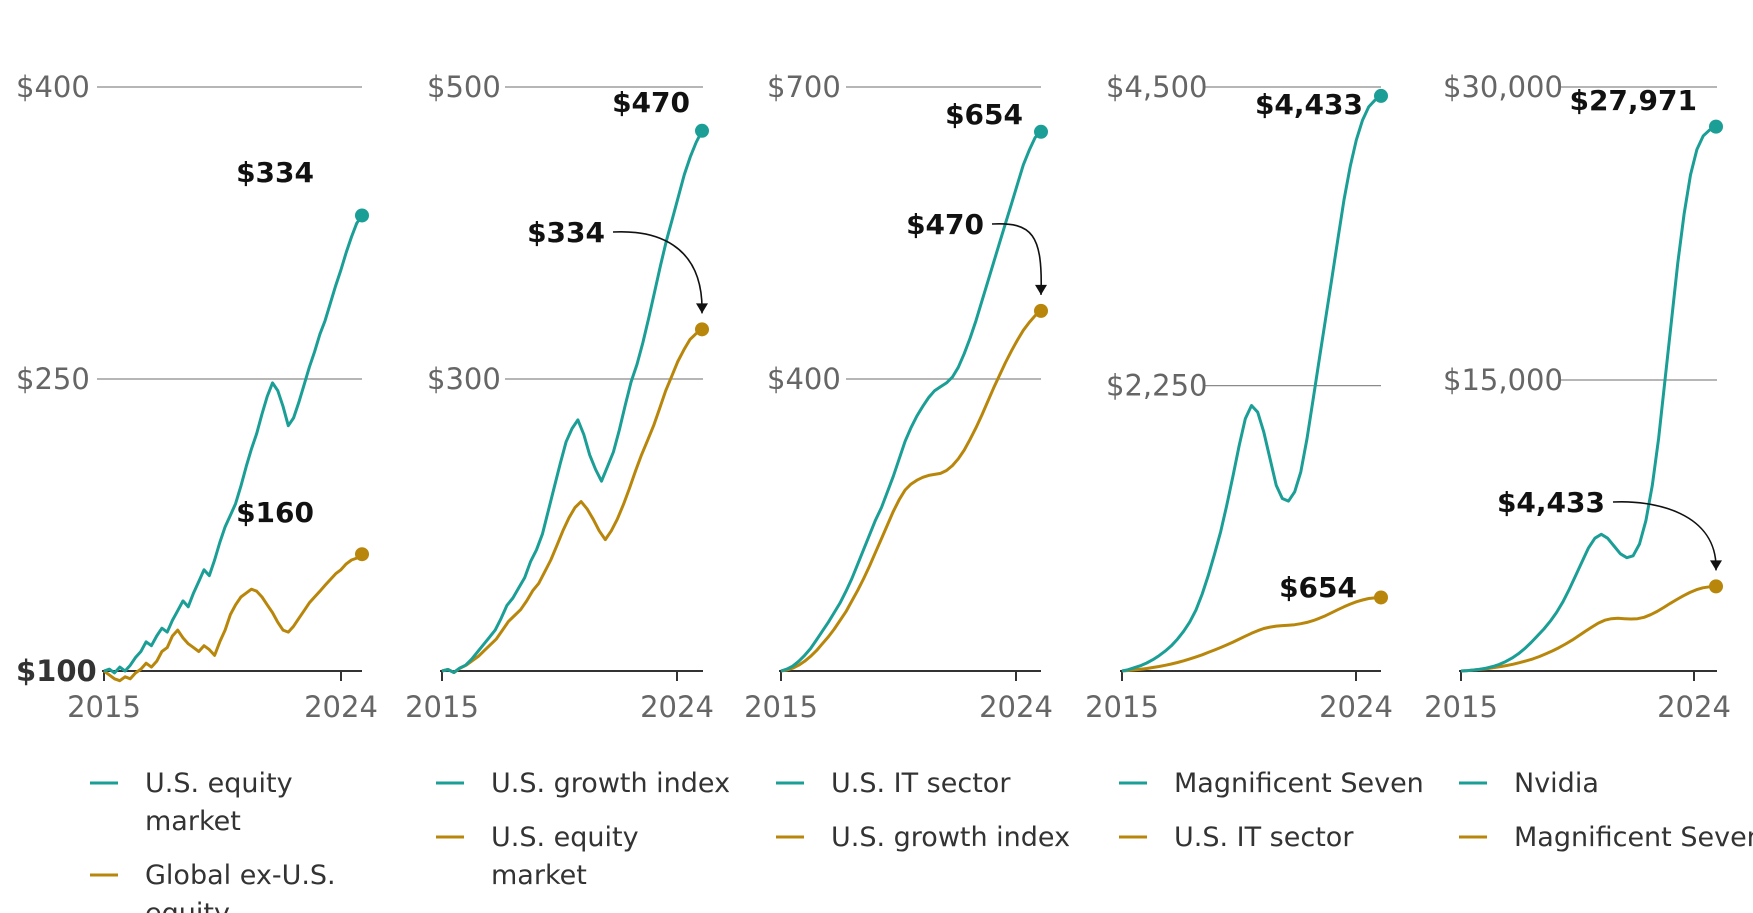  What do you see at coordinates (1503, 380) in the screenshot?
I see `y-tick-label: $15,000` at bounding box center [1503, 380].